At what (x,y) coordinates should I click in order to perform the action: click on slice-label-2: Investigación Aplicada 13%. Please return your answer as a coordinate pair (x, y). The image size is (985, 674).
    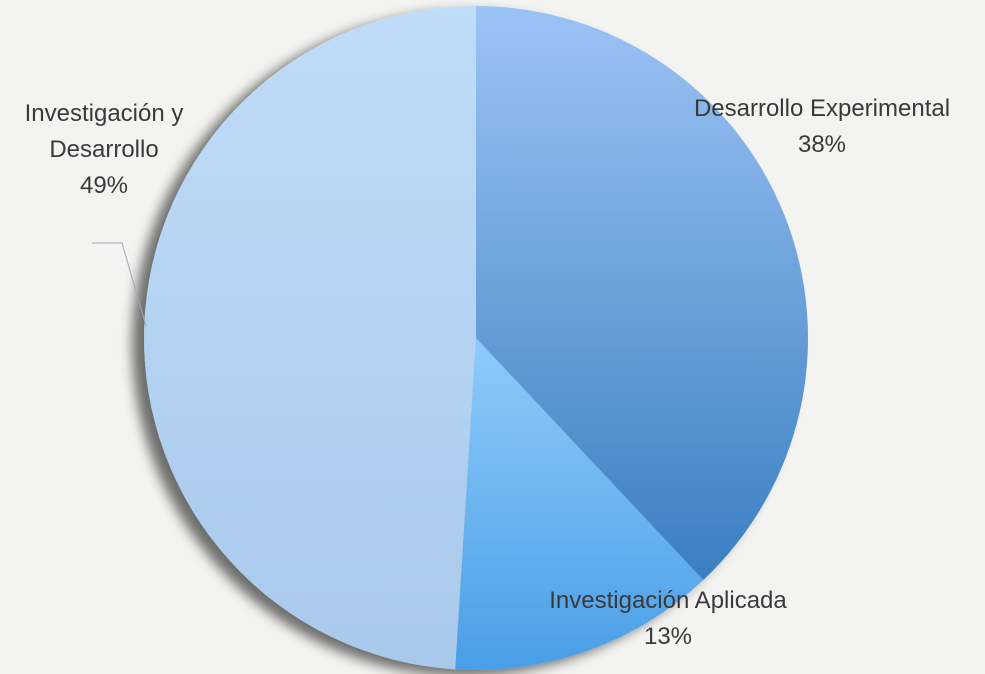
    Looking at the image, I should click on (668, 618).